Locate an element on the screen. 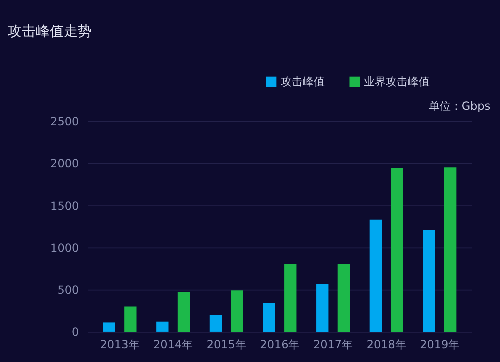 The height and width of the screenshot is (362, 500). x-tick-label: 2013年 is located at coordinates (120, 345).